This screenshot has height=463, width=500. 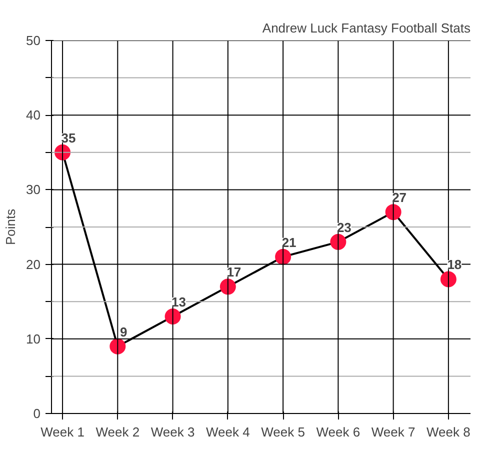 What do you see at coordinates (234, 272) in the screenshot?
I see `data-label: 17` at bounding box center [234, 272].